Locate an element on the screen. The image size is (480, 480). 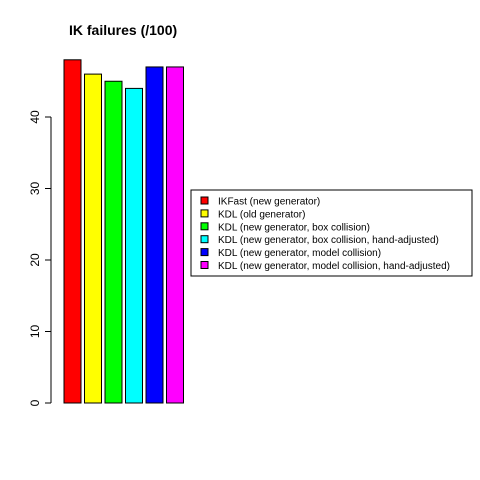
legend-box is located at coordinates (331, 233).